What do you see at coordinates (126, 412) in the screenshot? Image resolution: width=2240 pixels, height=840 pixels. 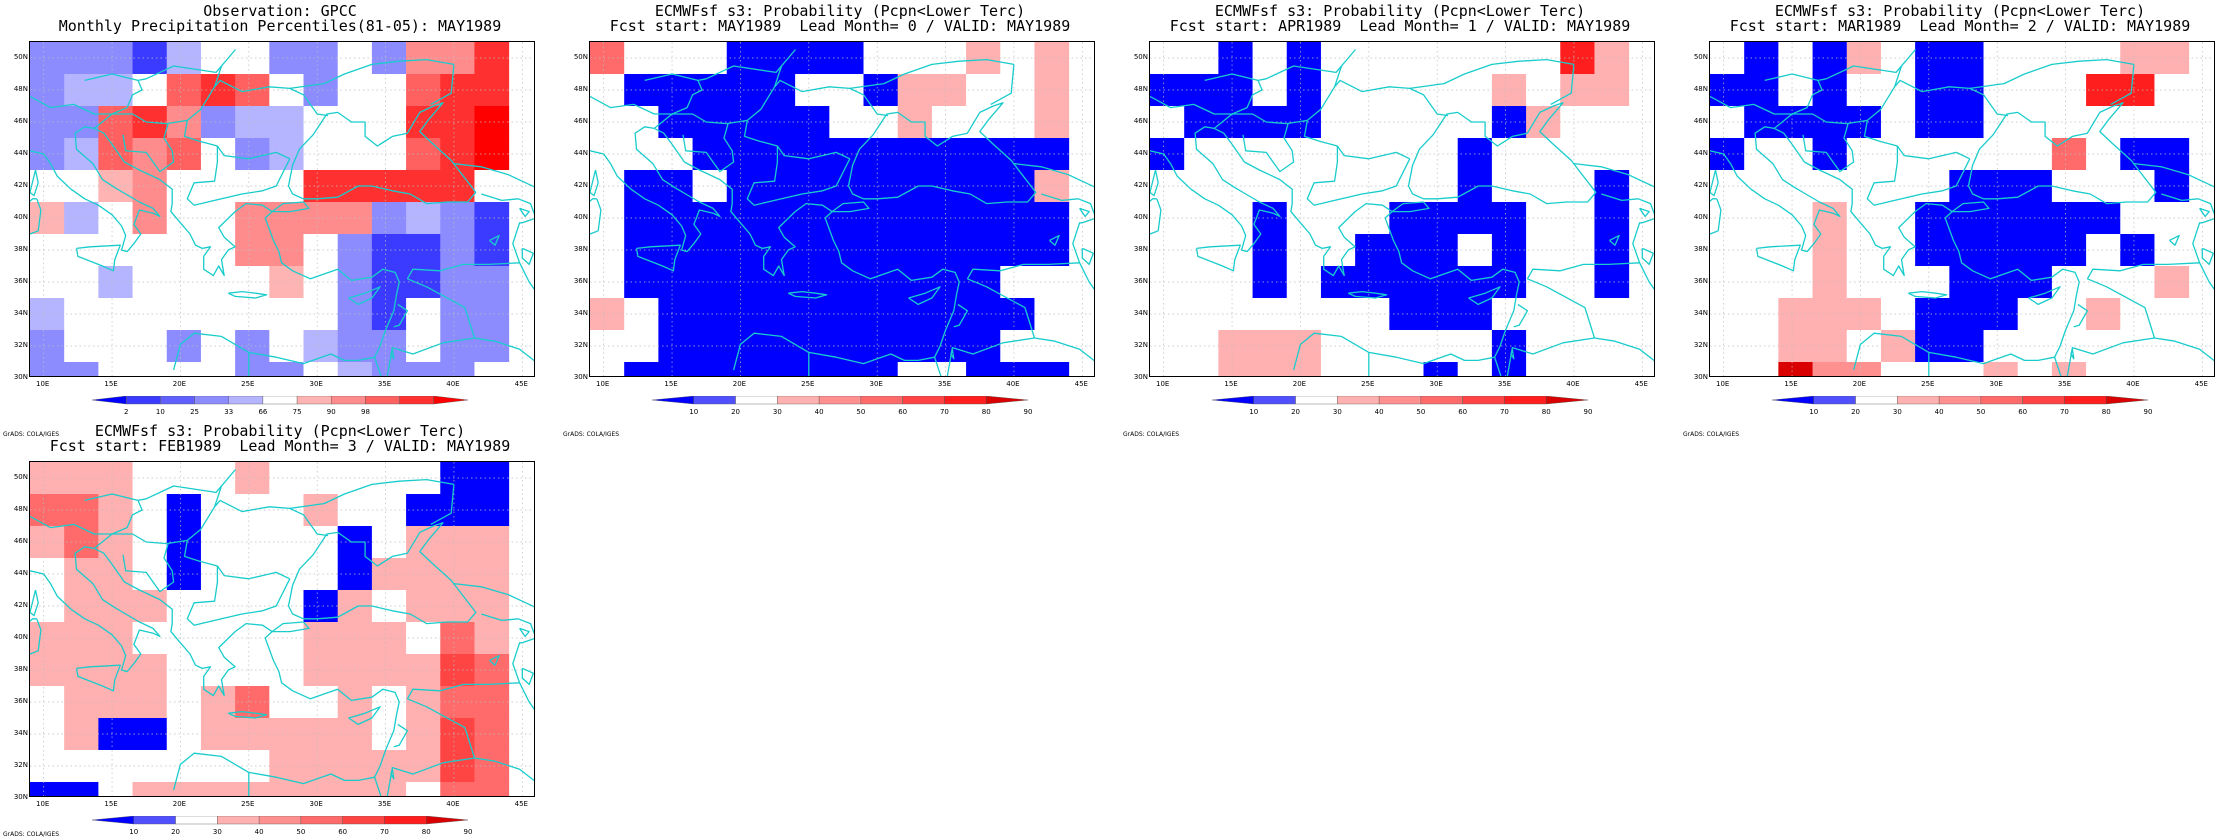 I see `colorbar-label: 2` at bounding box center [126, 412].